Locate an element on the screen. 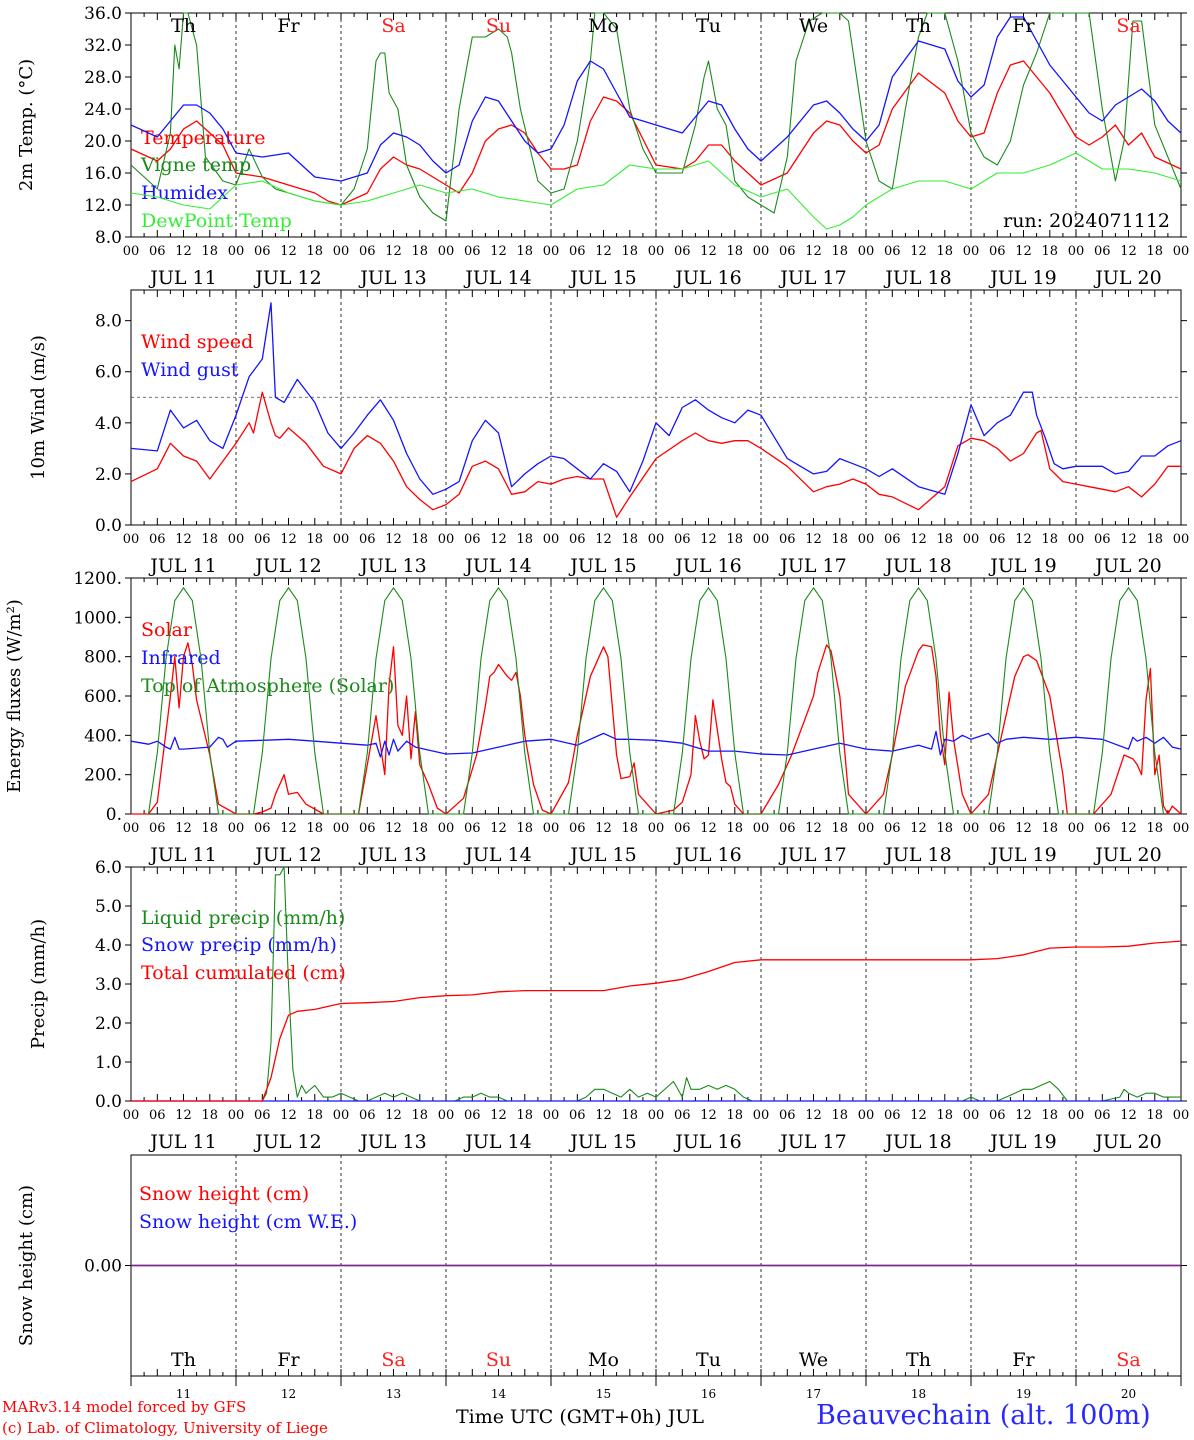 Image resolution: width=1194 pixels, height=1440 pixels. x-date-label: JUL 19 is located at coordinates (1022, 1142).